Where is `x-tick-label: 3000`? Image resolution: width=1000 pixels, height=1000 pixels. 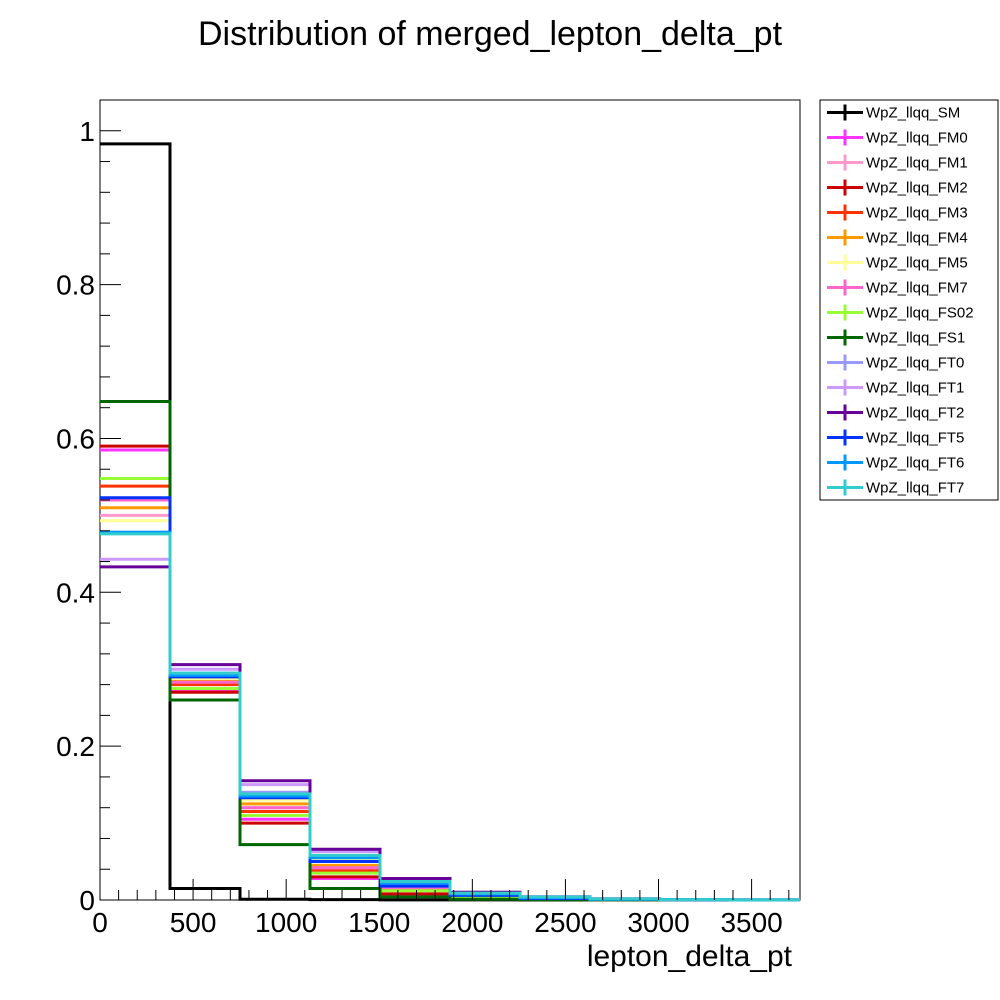 x-tick-label: 3000 is located at coordinates (658, 922).